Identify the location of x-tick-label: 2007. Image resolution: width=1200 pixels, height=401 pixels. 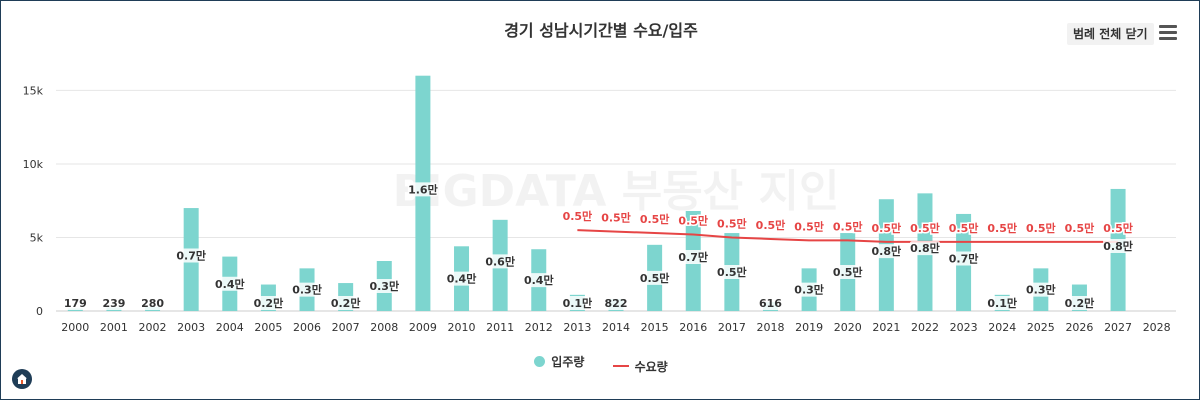
(346, 327).